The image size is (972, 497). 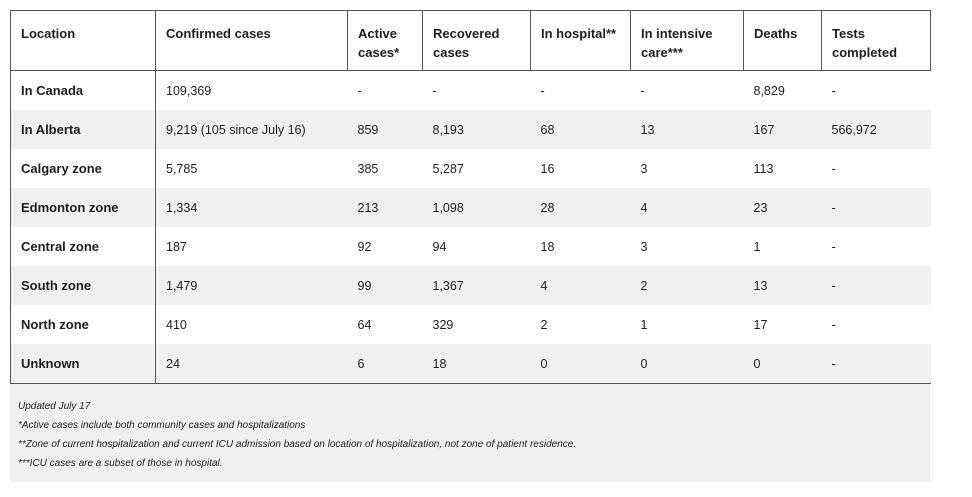 I want to click on header-recovered: Recovered cases, so click(x=476, y=40).